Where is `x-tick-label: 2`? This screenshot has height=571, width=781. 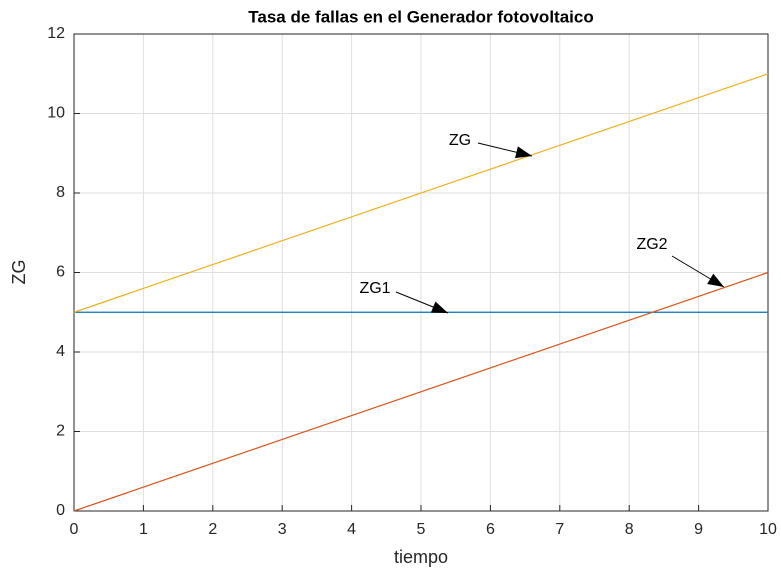 x-tick-label: 2 is located at coordinates (212, 529).